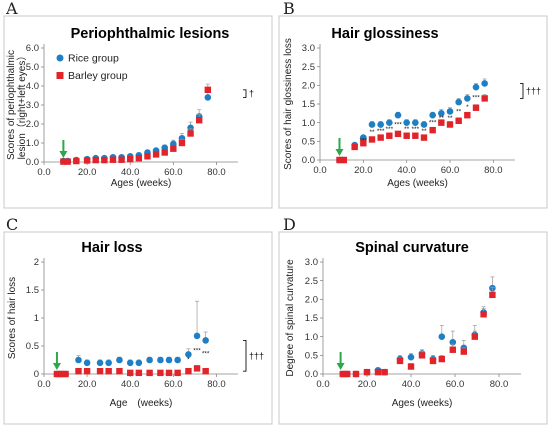  I want to click on y-tick-label: 2, so click(36, 262).